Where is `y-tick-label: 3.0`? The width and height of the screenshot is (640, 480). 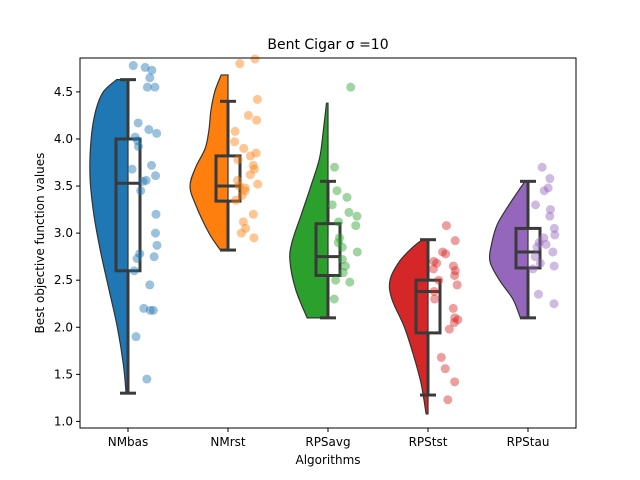 y-tick-label: 3.0 is located at coordinates (63, 233).